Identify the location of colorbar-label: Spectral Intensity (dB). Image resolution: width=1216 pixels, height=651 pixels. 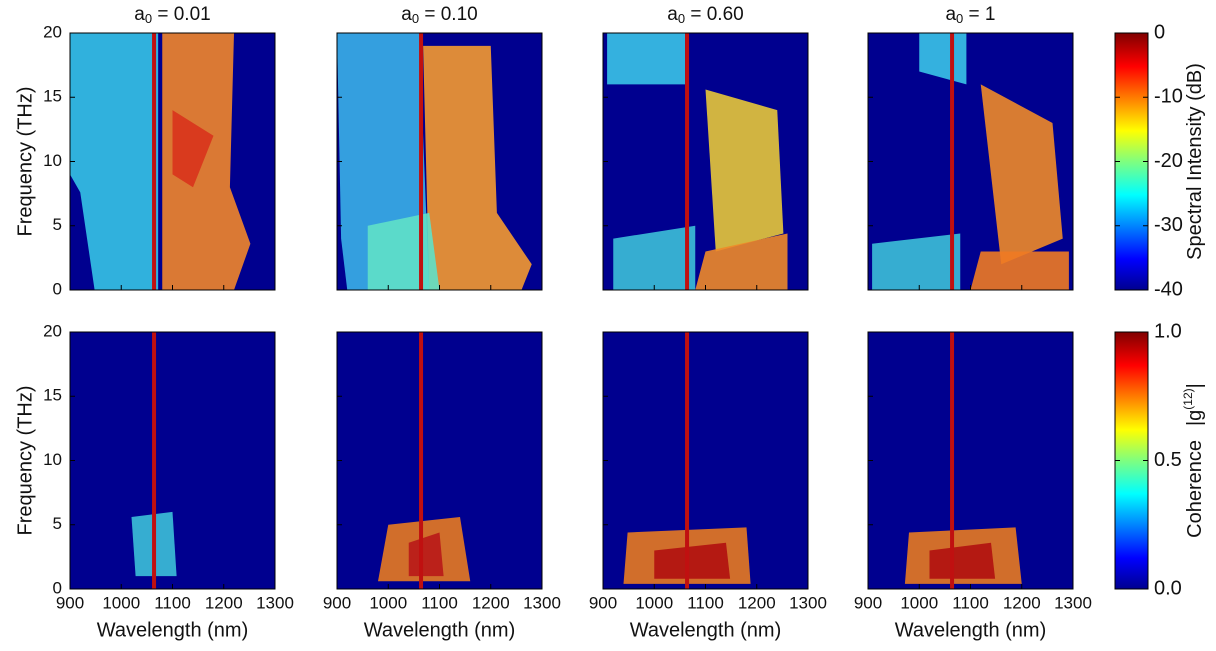
(1195, 161).